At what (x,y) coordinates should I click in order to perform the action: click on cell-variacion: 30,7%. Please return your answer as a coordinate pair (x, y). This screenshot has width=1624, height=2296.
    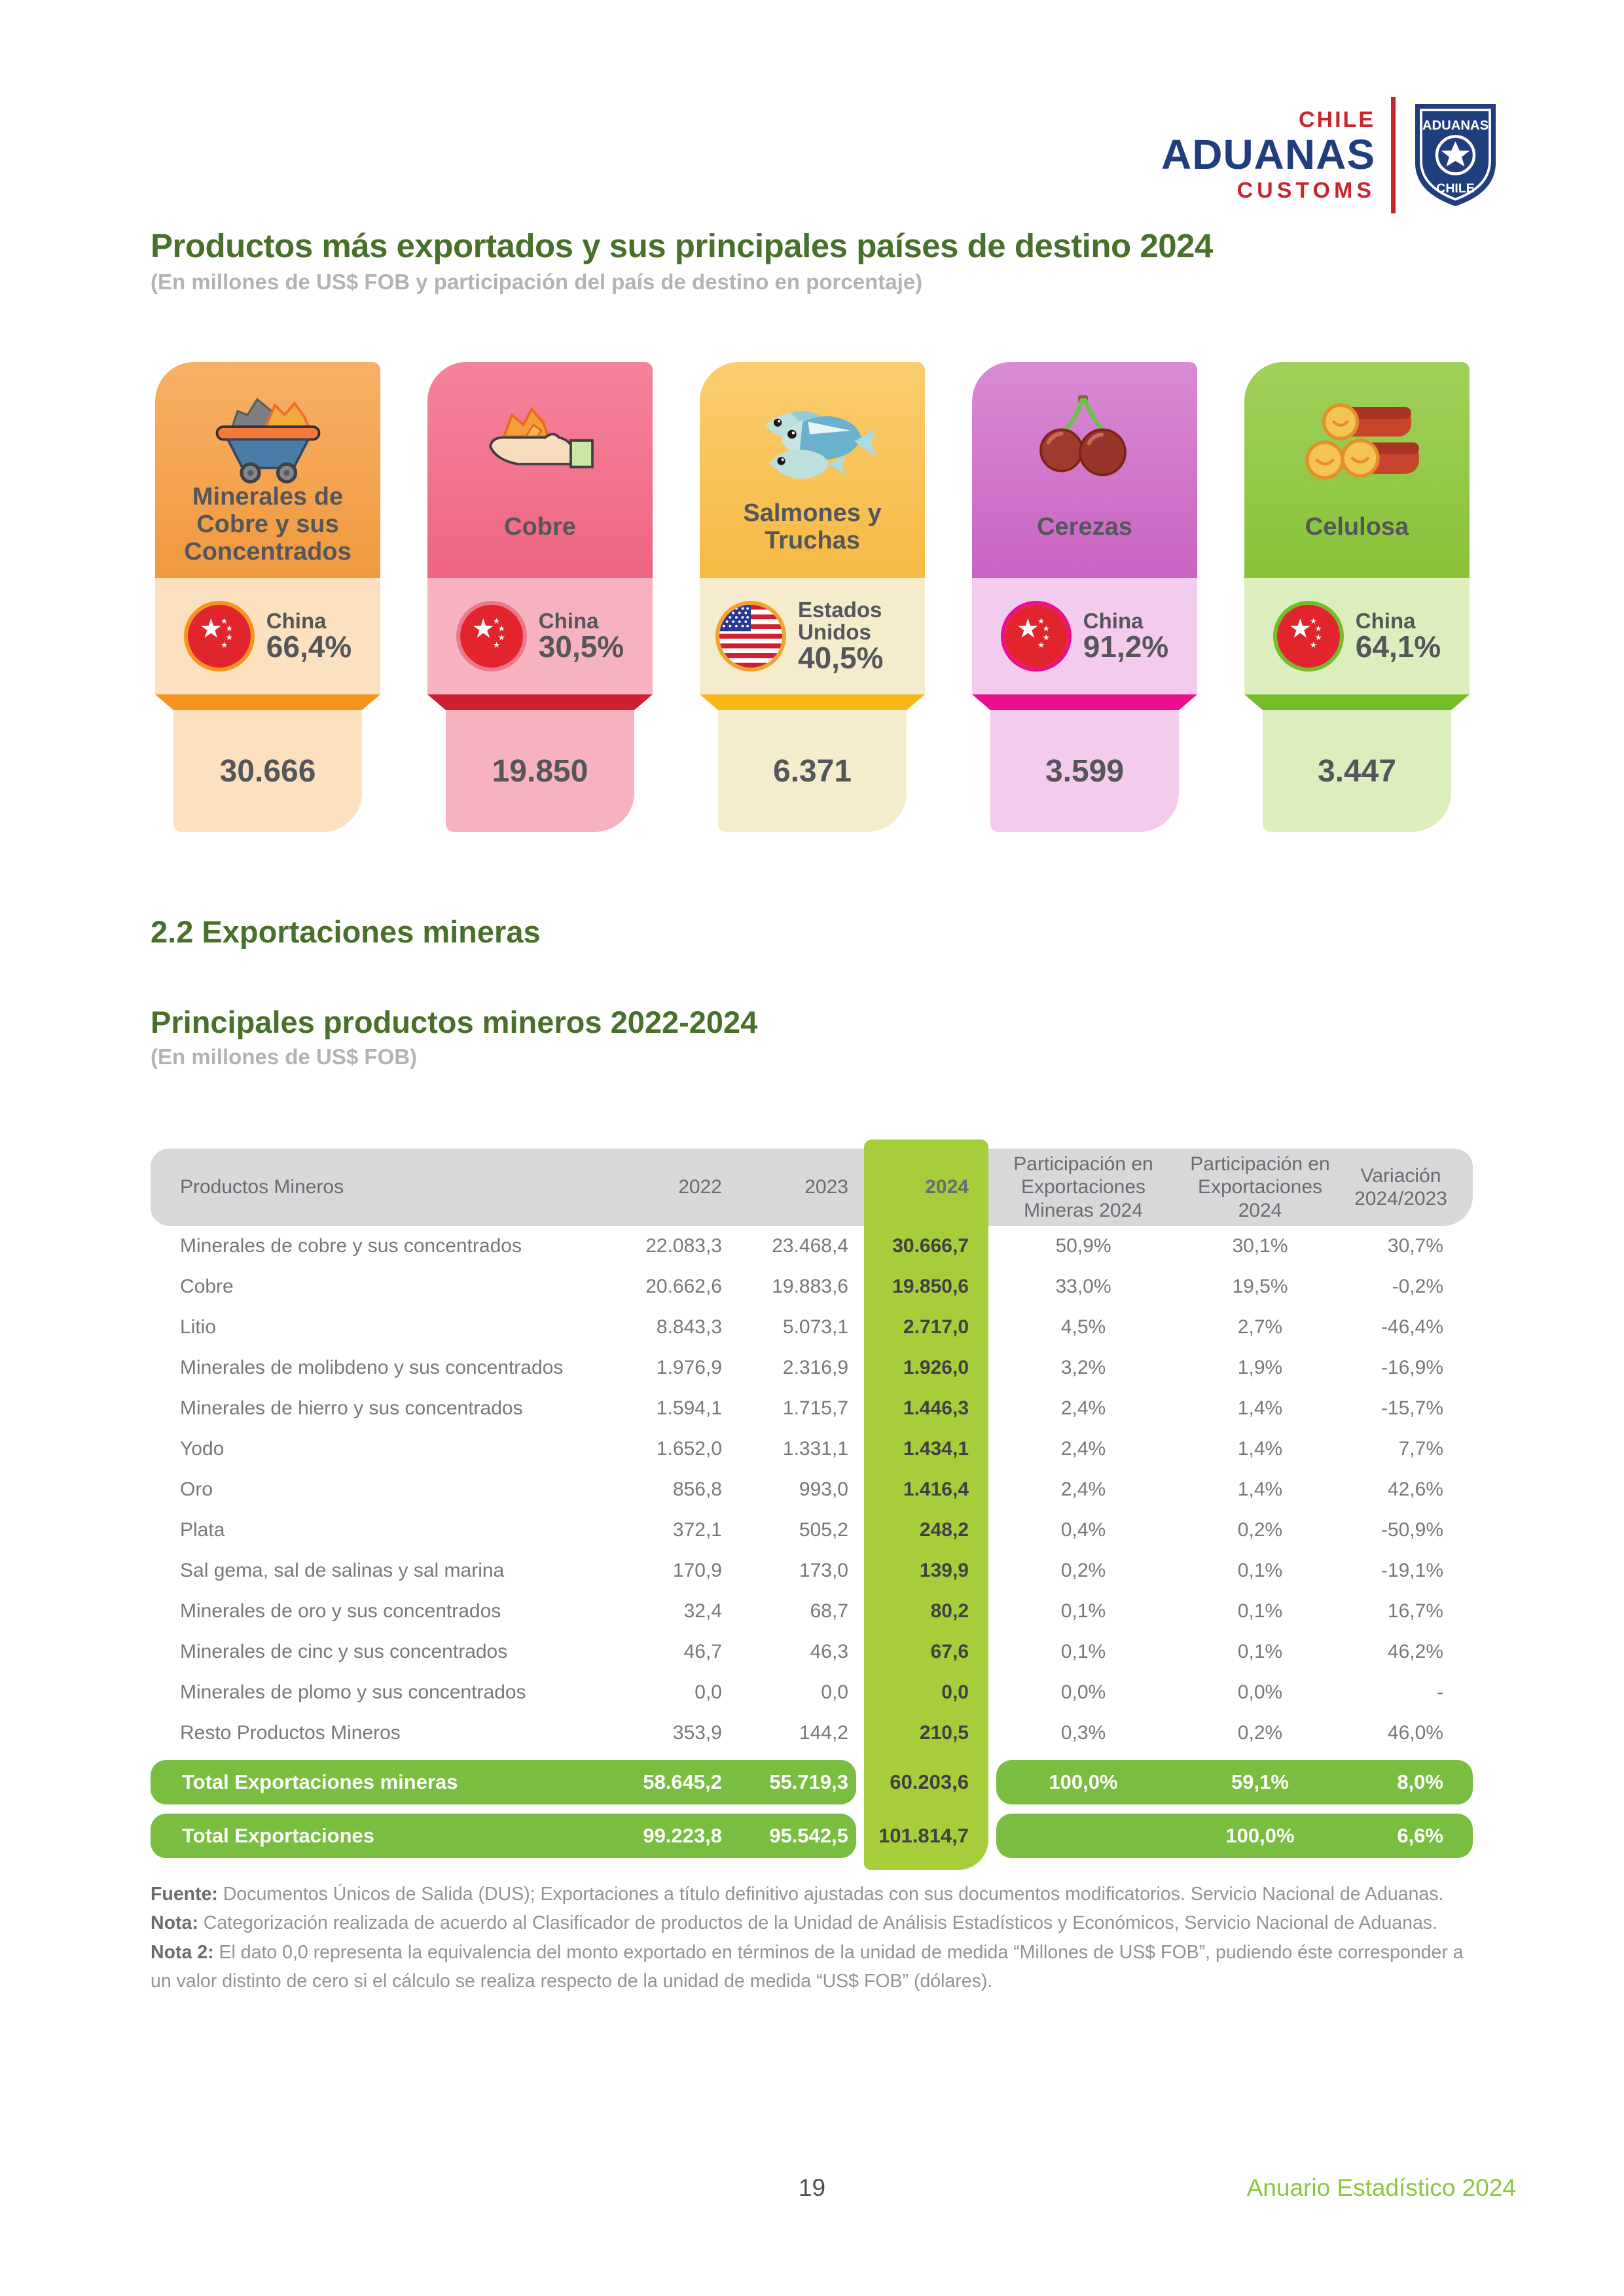
    Looking at the image, I should click on (1415, 1246).